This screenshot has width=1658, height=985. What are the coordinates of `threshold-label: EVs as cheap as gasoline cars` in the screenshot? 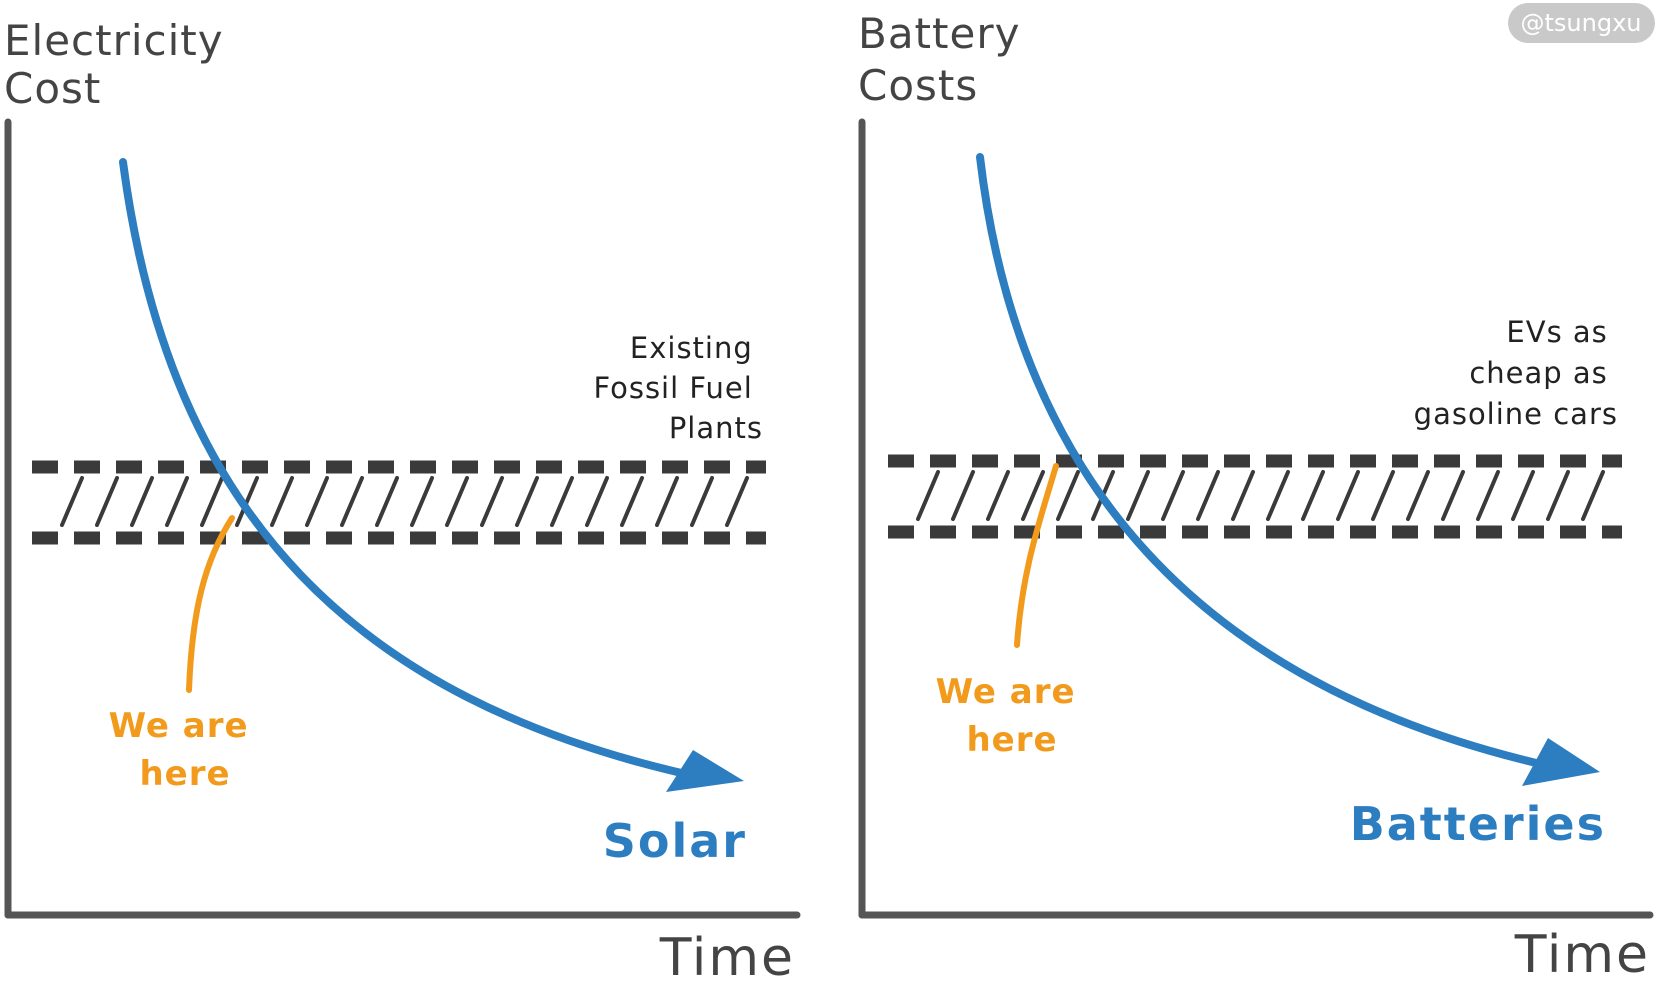 It's located at (1516, 373).